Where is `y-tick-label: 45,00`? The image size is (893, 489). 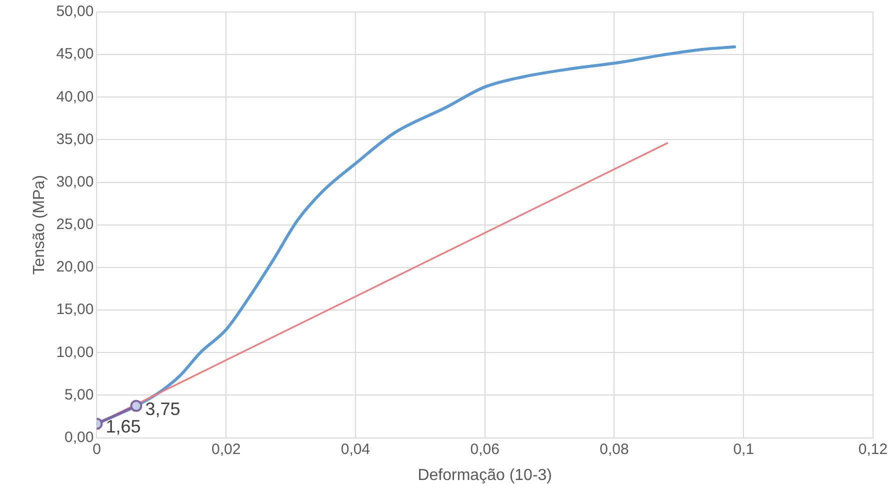 y-tick-label: 45,00 is located at coordinates (75, 54).